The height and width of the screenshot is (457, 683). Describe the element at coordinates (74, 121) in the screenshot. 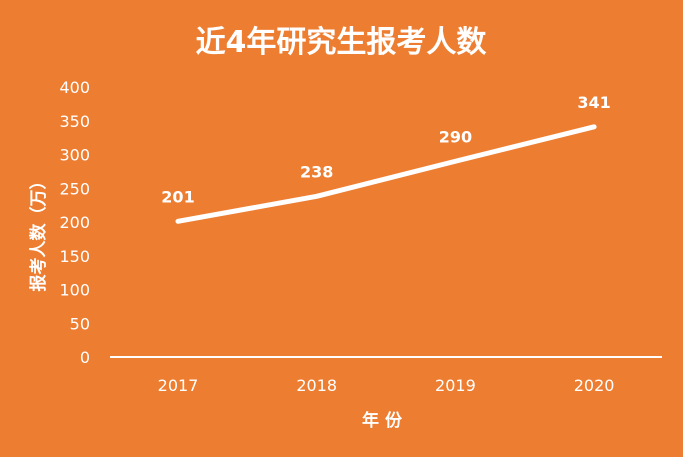

I see `y-tick-label: 350` at that location.